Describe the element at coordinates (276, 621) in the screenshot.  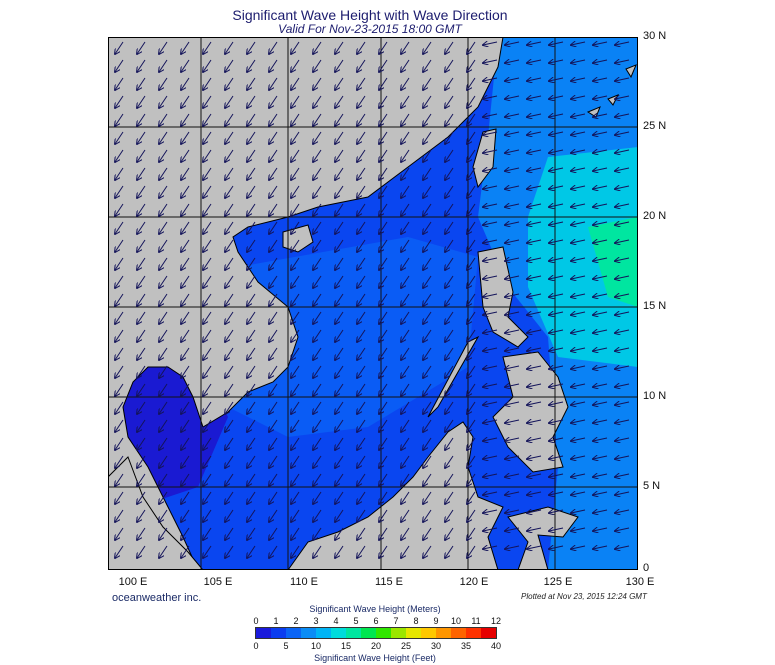
I see `meters-tick-1: 1` at that location.